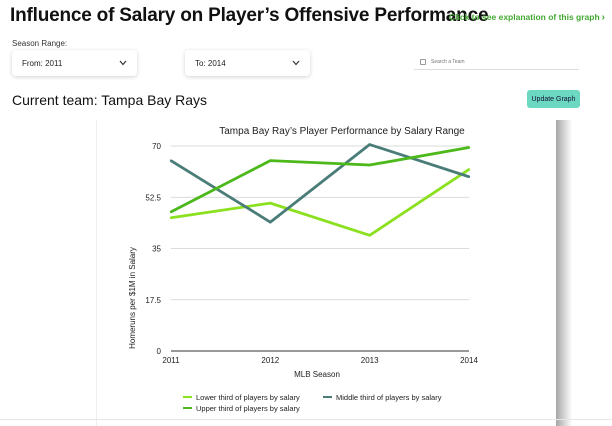 This screenshot has height=426, width=612. I want to click on series-line-lower, so click(320, 202).